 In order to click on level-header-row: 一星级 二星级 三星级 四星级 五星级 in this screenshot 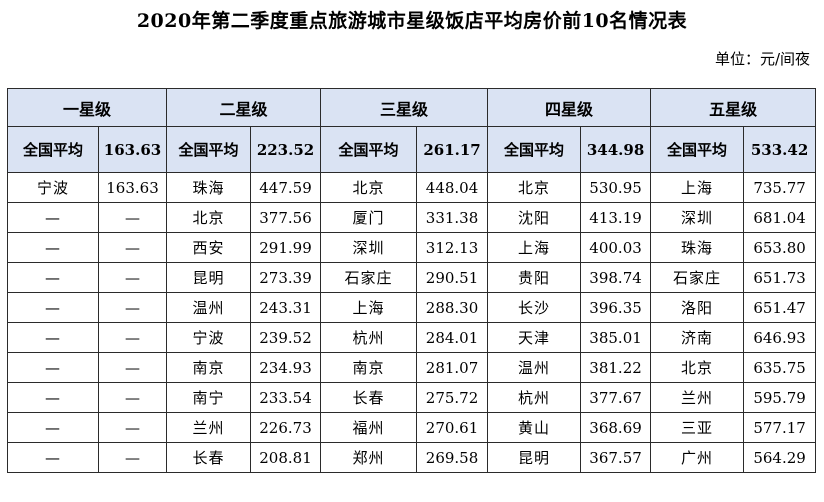, I will do `click(411, 107)`.